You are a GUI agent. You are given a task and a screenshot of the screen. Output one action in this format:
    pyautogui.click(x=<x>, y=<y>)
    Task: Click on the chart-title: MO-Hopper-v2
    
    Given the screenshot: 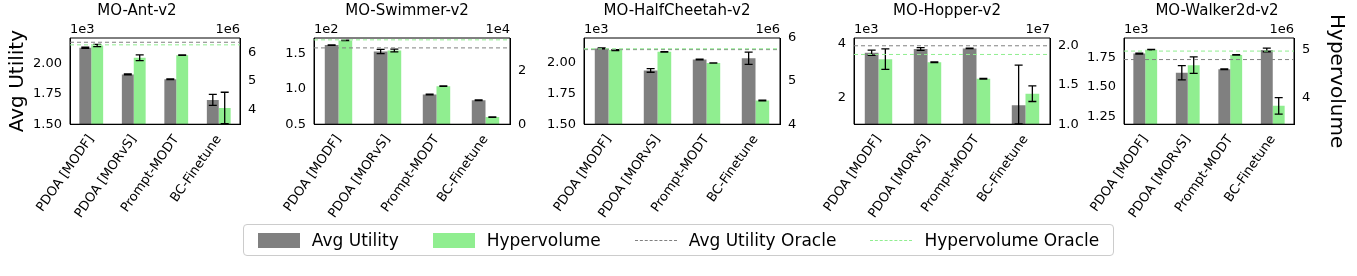 What is the action you would take?
    pyautogui.click(x=947, y=9)
    